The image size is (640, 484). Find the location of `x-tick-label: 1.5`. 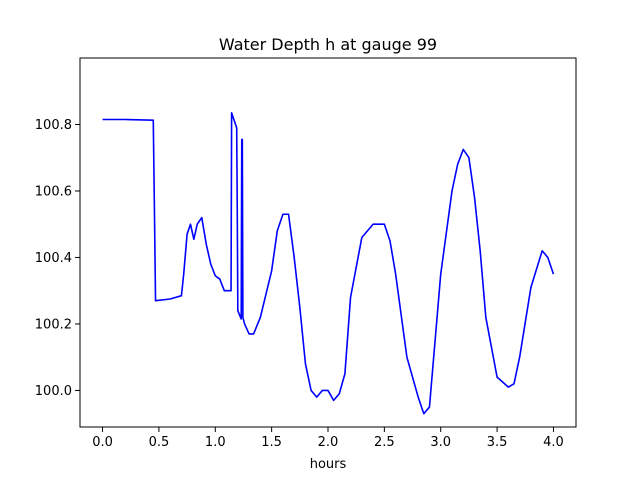

x-tick-label: 1.5 is located at coordinates (271, 442).